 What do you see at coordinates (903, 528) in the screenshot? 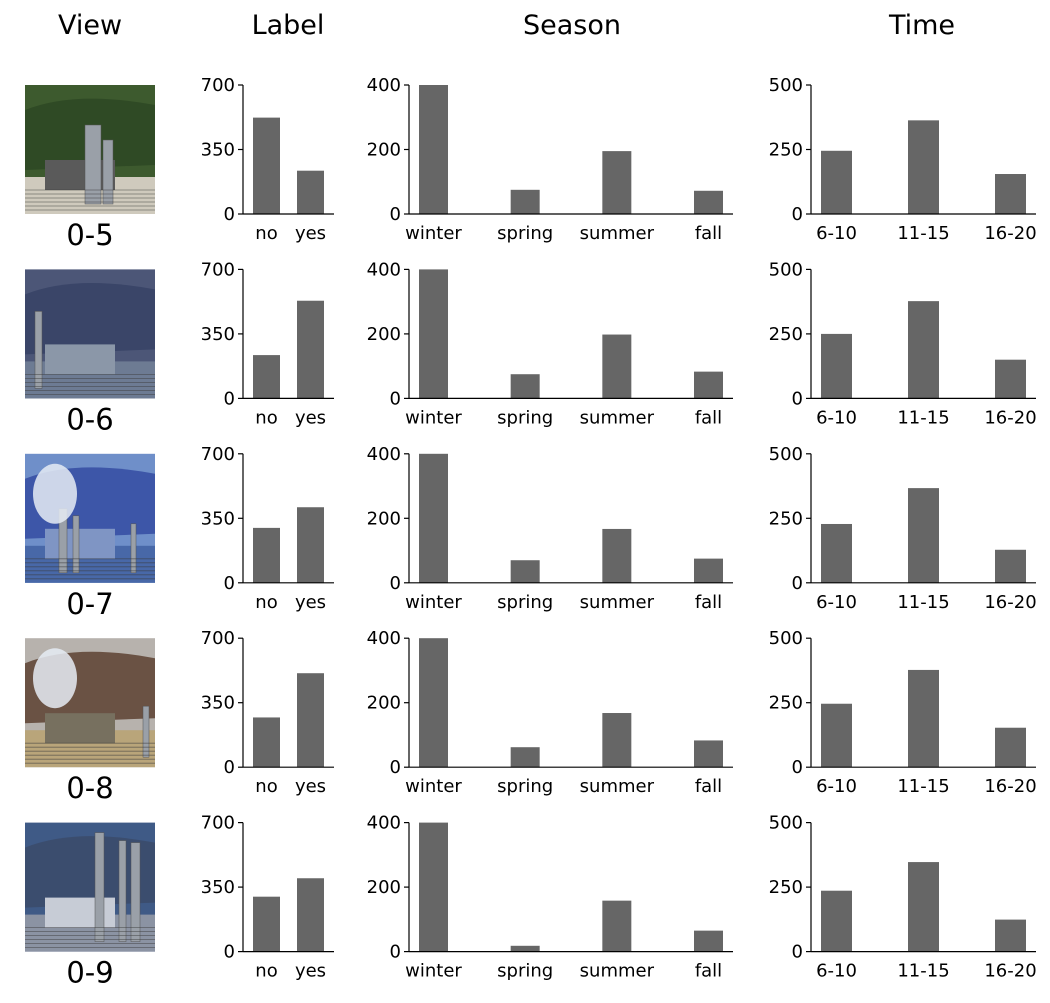
I see `bar-chart-time-0-7: 6-10 11-15 16-20 0 250 500` at bounding box center [903, 528].